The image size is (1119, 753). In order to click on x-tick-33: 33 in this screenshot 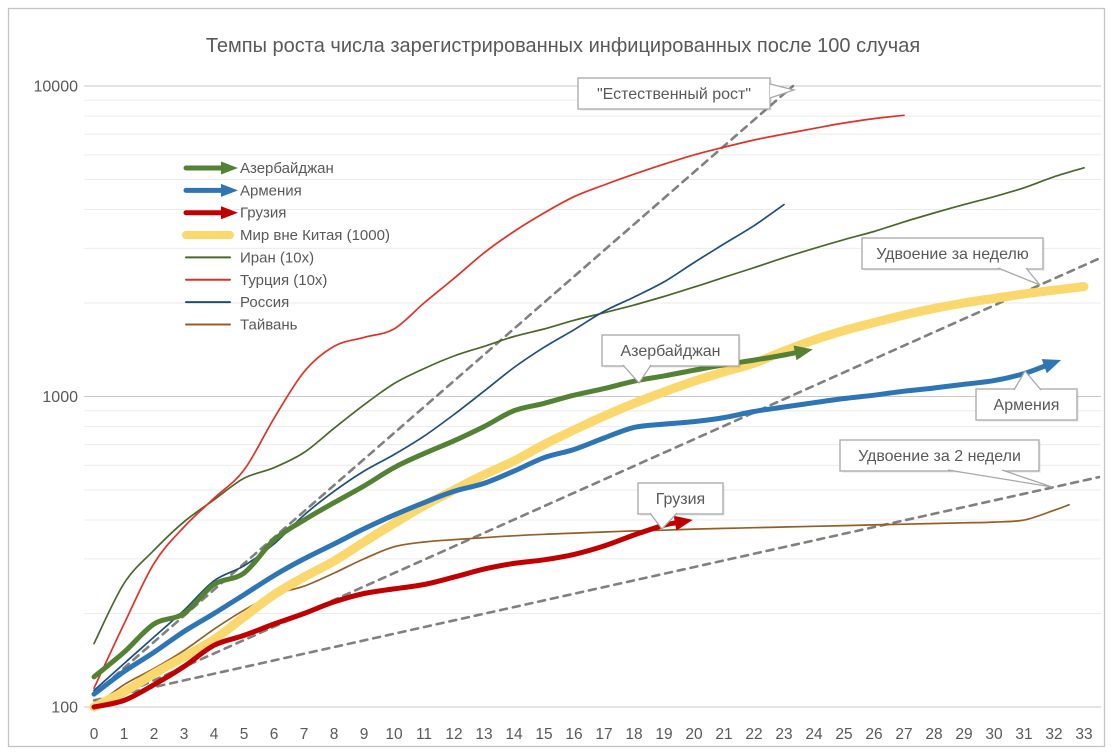, I will do `click(1083, 734)`.